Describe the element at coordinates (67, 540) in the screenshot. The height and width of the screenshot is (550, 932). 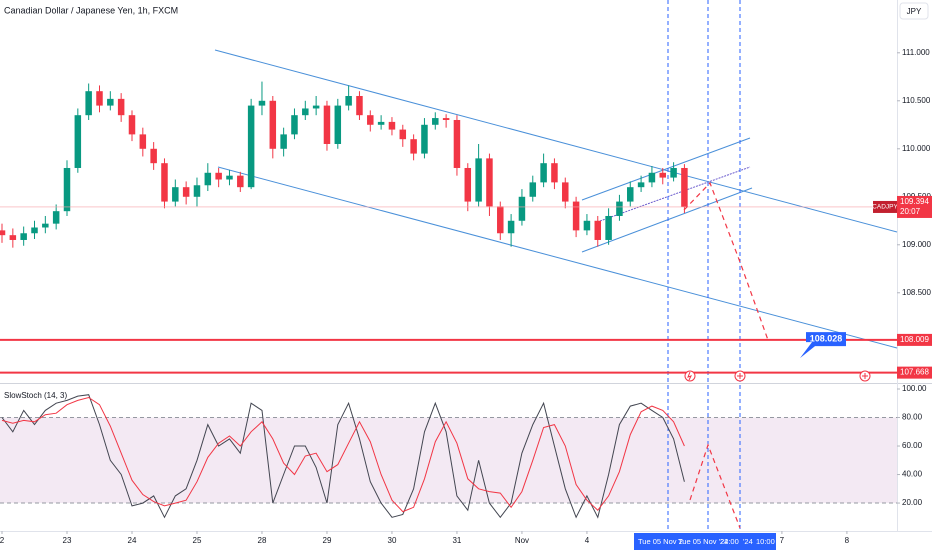
I see `x-tick-label: 23` at that location.